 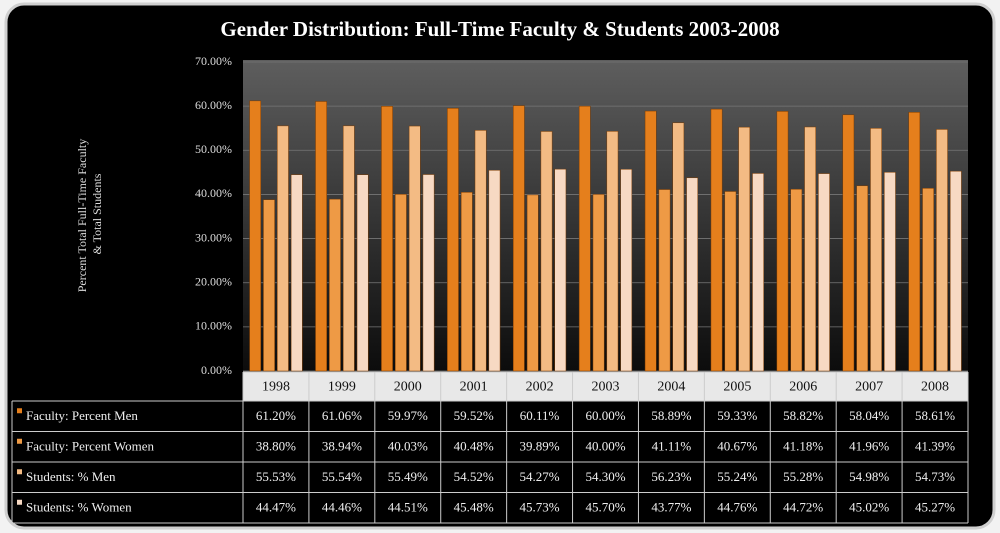 What do you see at coordinates (869, 446) in the screenshot?
I see `data-label: 41.96%` at bounding box center [869, 446].